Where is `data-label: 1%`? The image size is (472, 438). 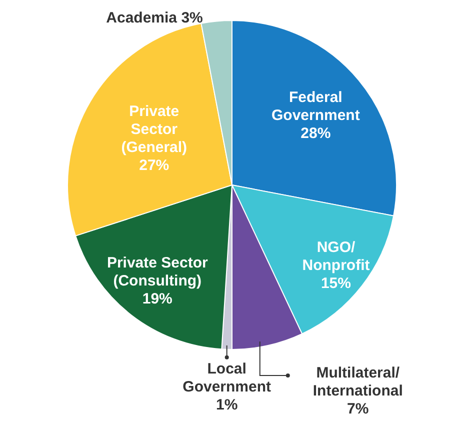
data-label: 1% is located at coordinates (227, 405).